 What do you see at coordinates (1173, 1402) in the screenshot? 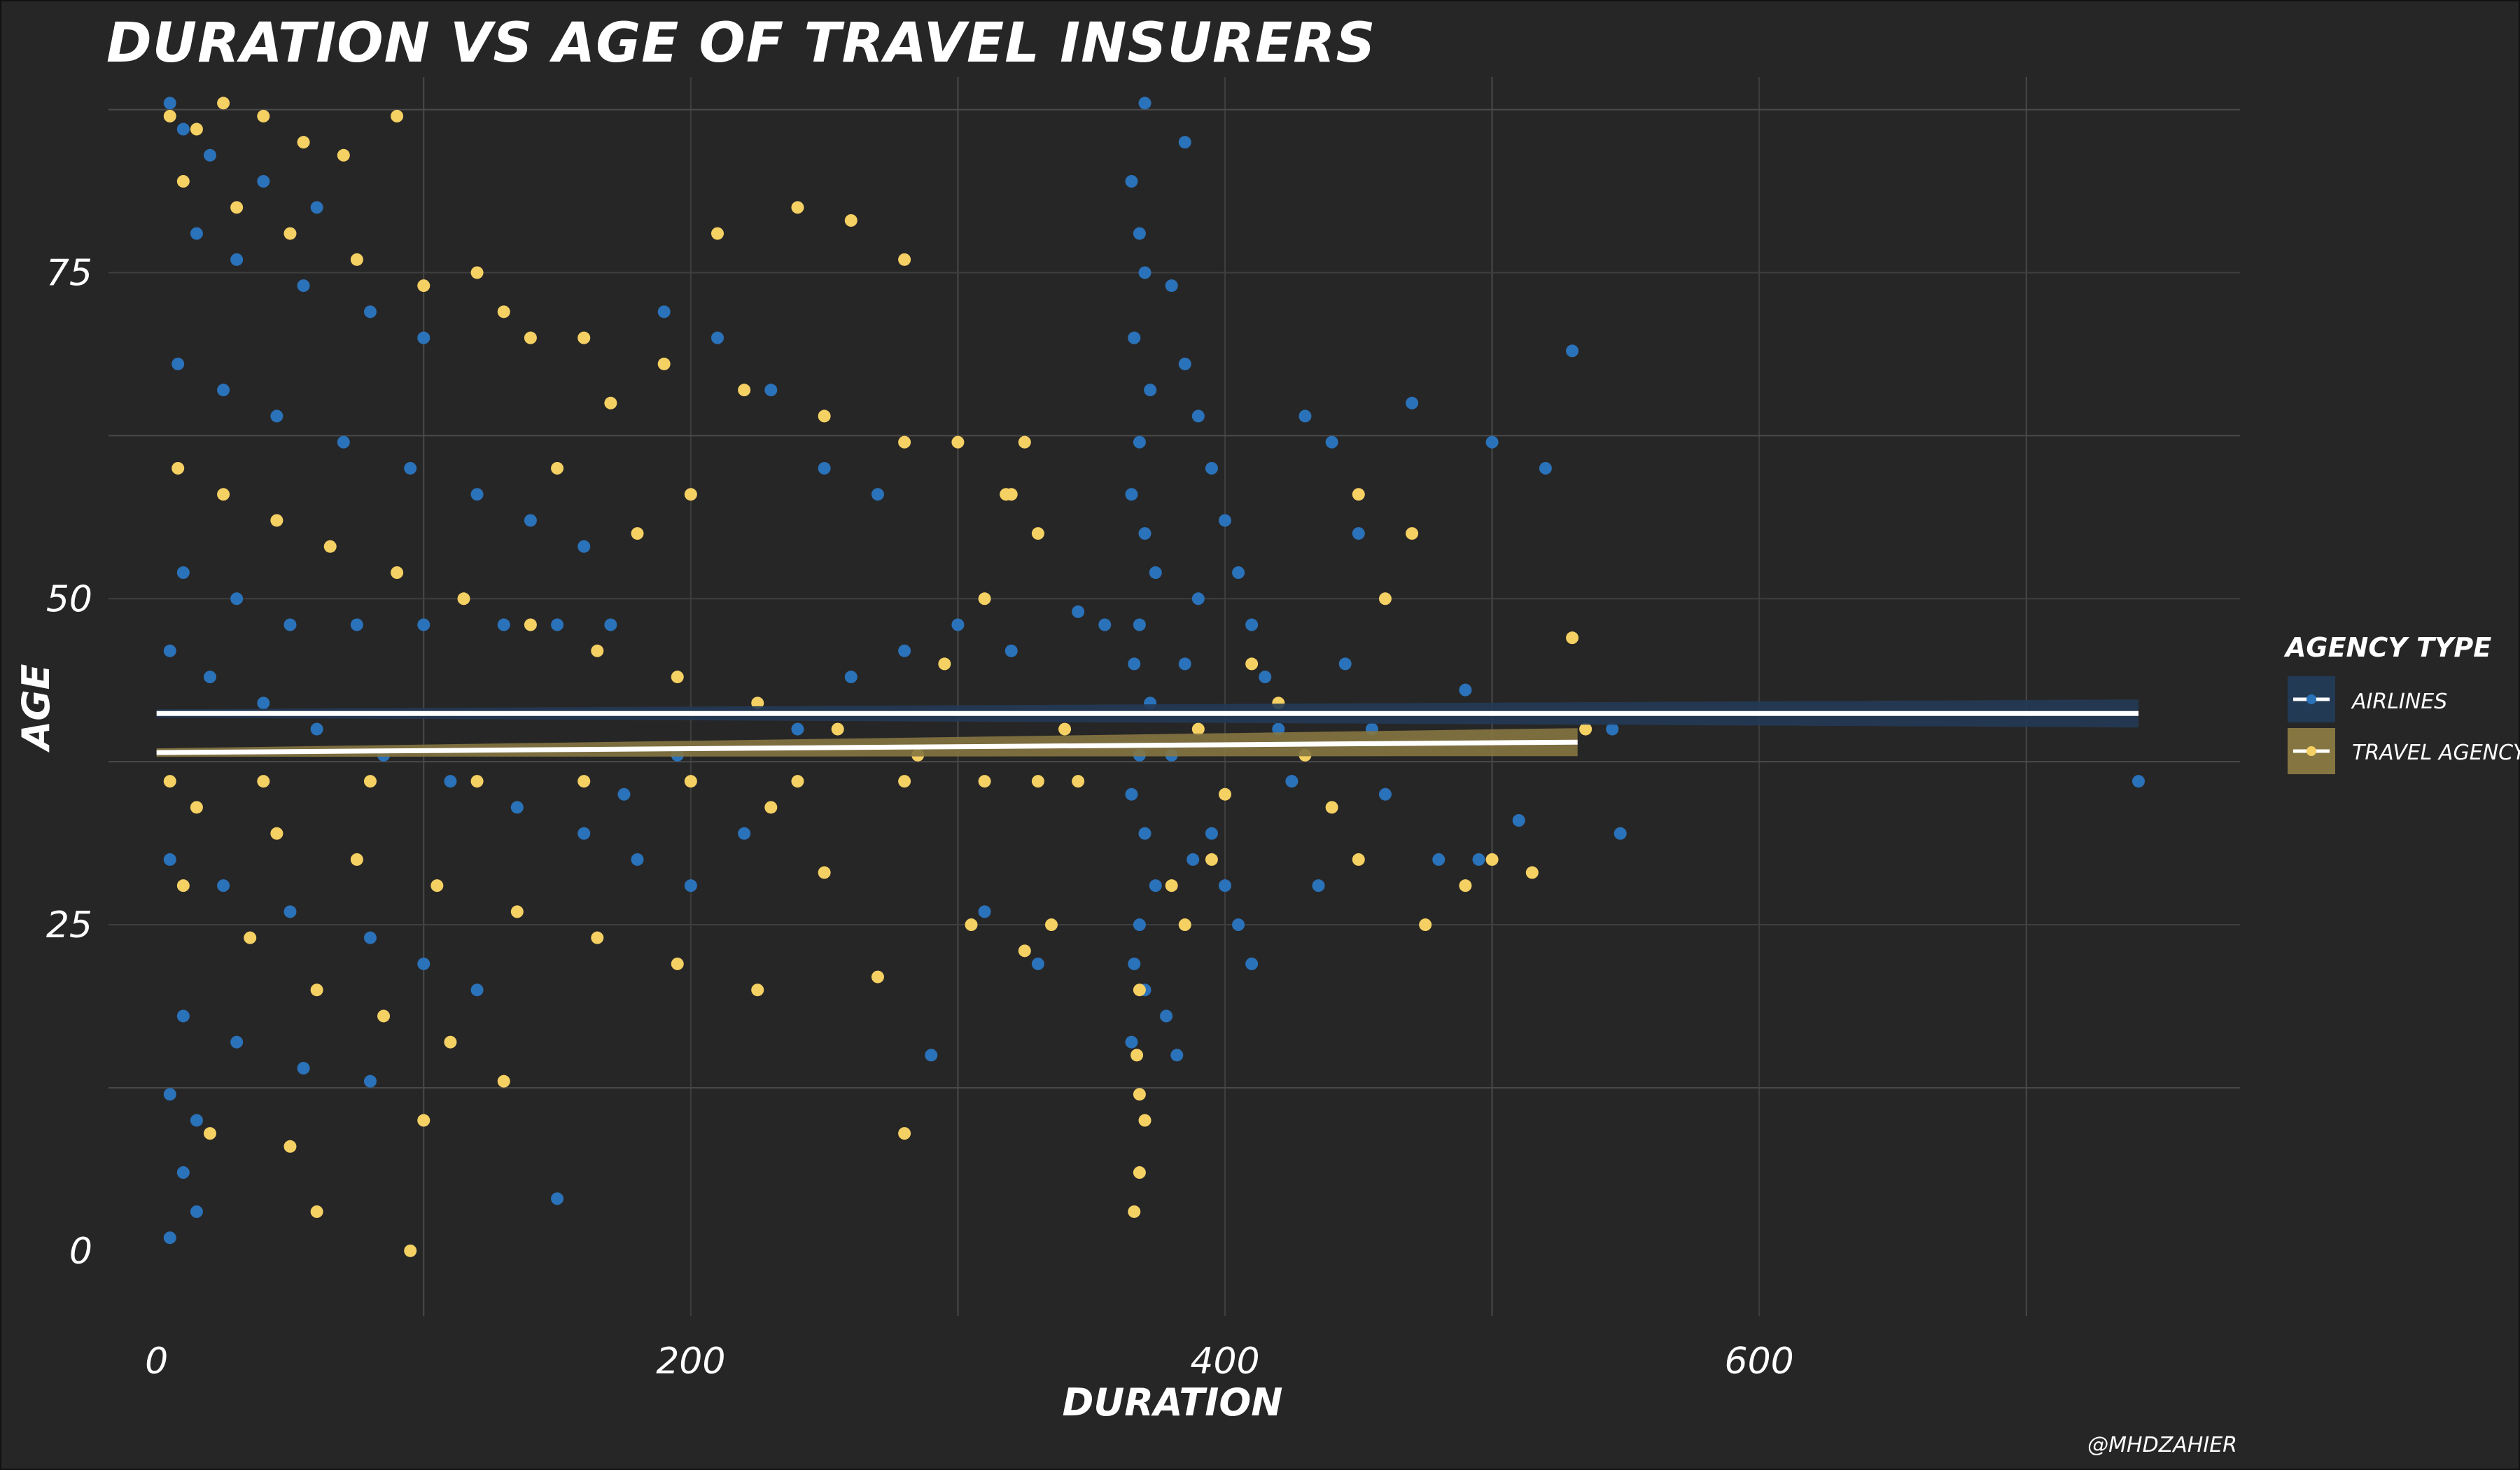
I see `x-axis-title: DURATION` at bounding box center [1173, 1402].